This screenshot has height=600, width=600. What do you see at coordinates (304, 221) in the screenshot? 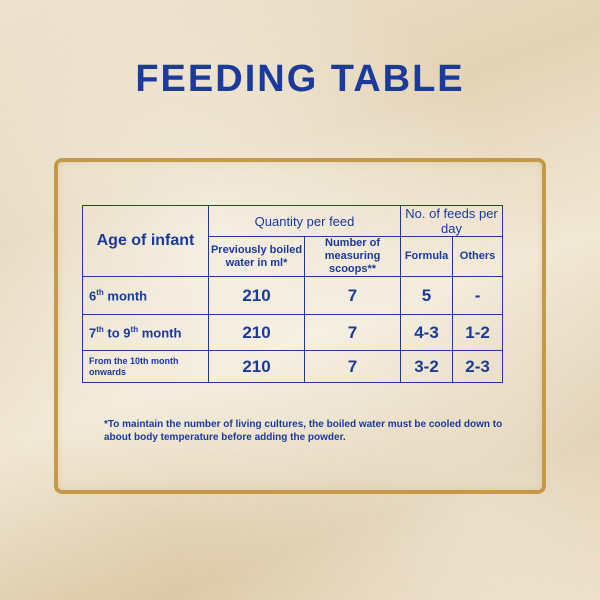
I see `quantity-header: Quantity per feed` at bounding box center [304, 221].